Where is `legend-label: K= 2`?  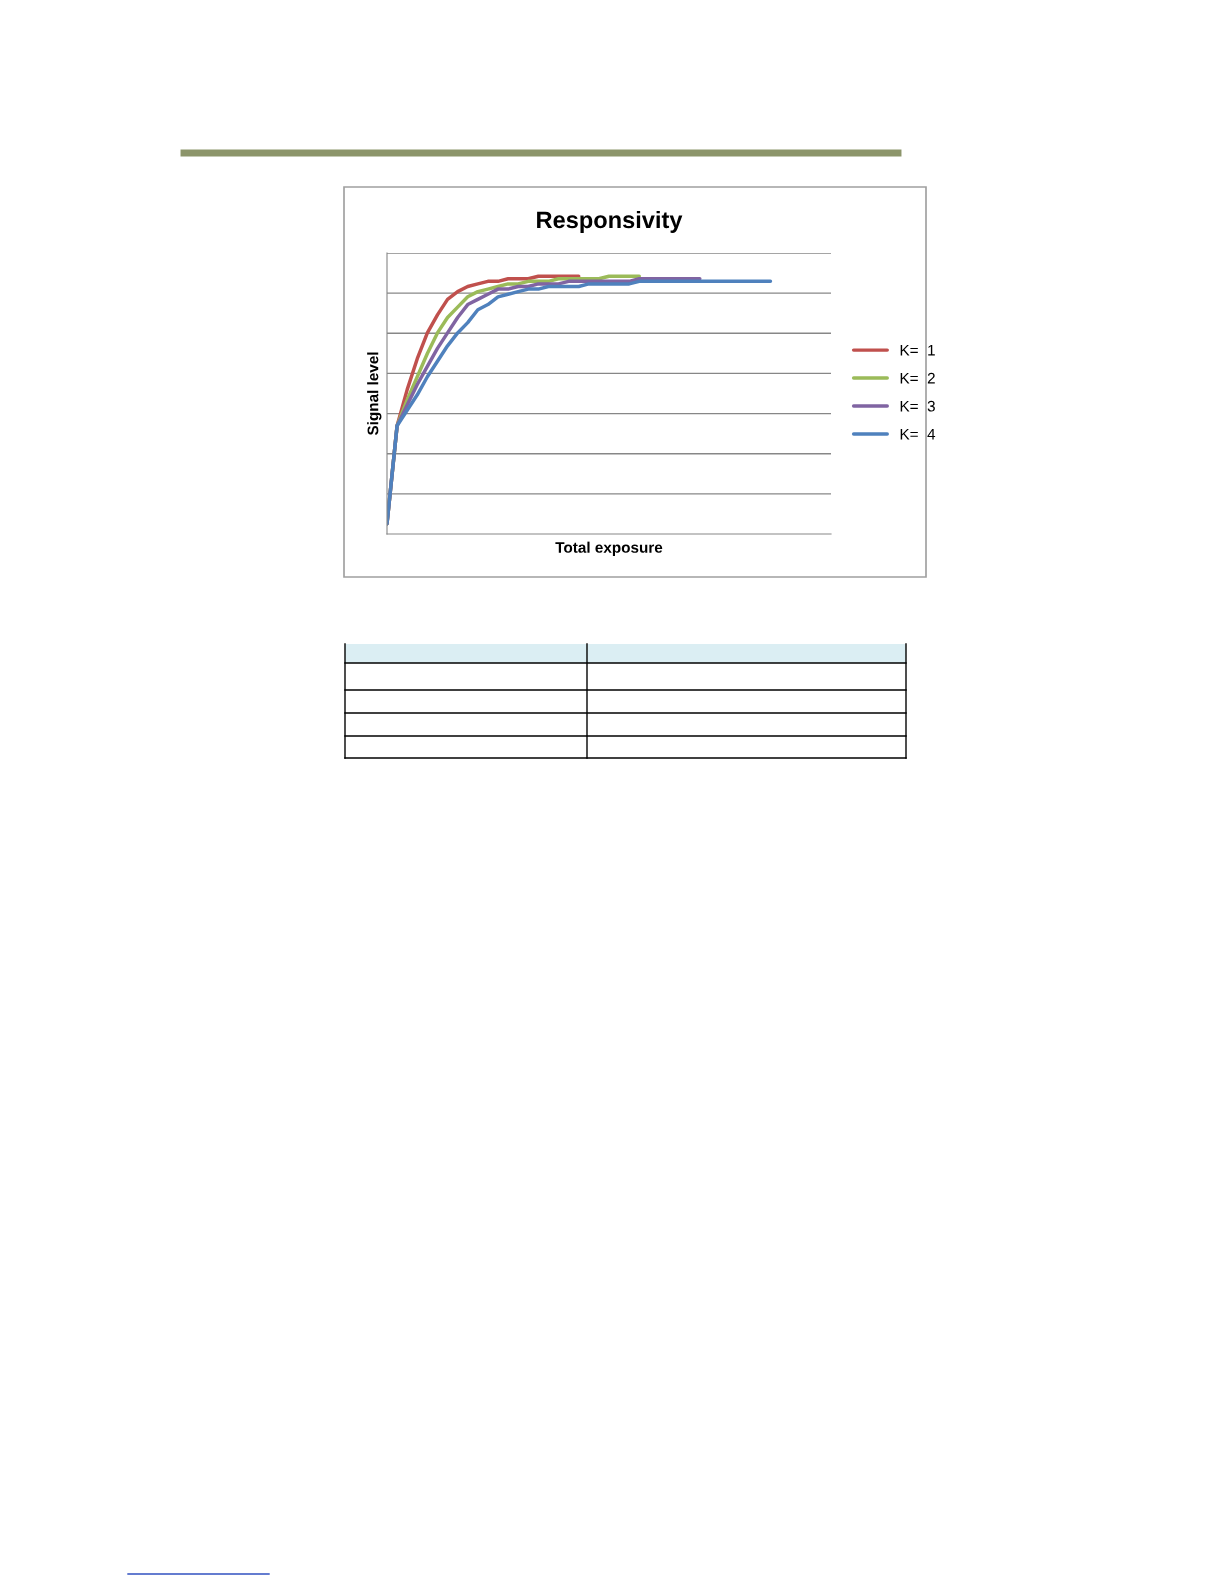 legend-label: K= 2 is located at coordinates (917, 378).